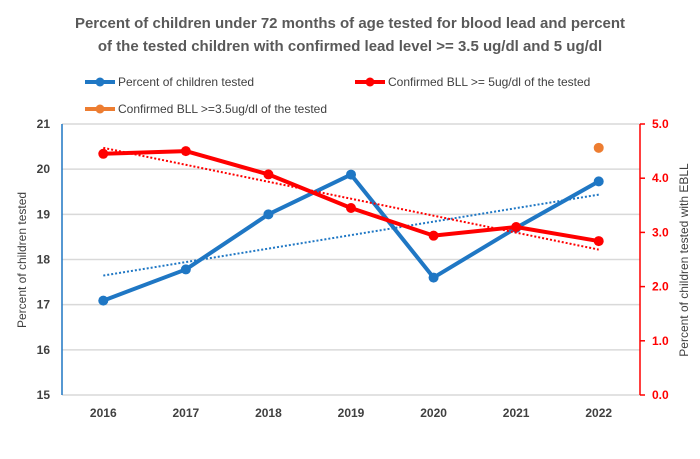 Image resolution: width=700 pixels, height=459 pixels. Describe the element at coordinates (433, 413) in the screenshot. I see `x-tick-label: 2020` at that location.